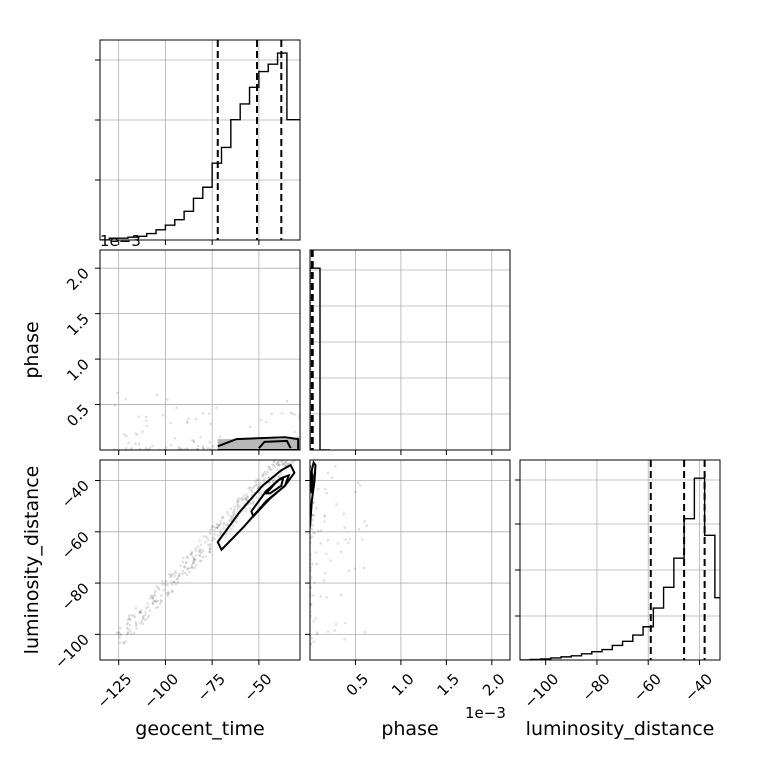  What do you see at coordinates (161, 691) in the screenshot?
I see `geocent-xtick-label: −100` at bounding box center [161, 691].